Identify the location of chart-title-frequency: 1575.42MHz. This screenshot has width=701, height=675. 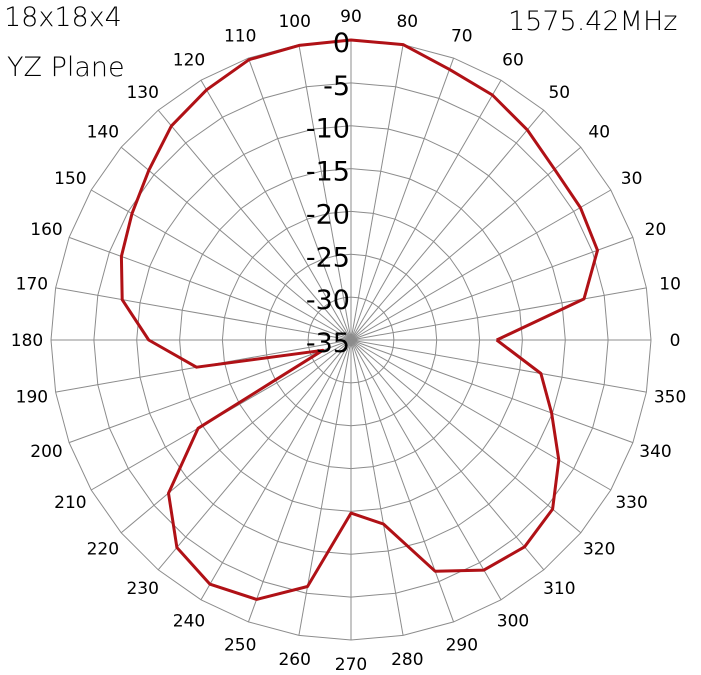
(593, 21).